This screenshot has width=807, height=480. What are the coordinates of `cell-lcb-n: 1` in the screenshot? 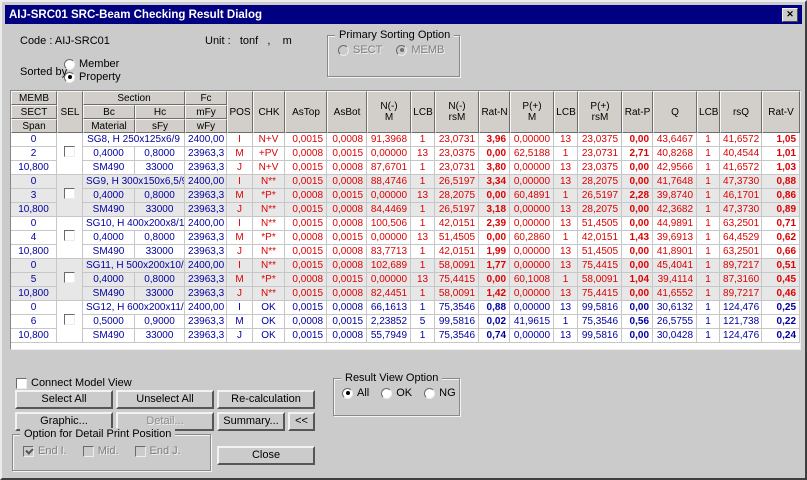 It's located at (423, 210).